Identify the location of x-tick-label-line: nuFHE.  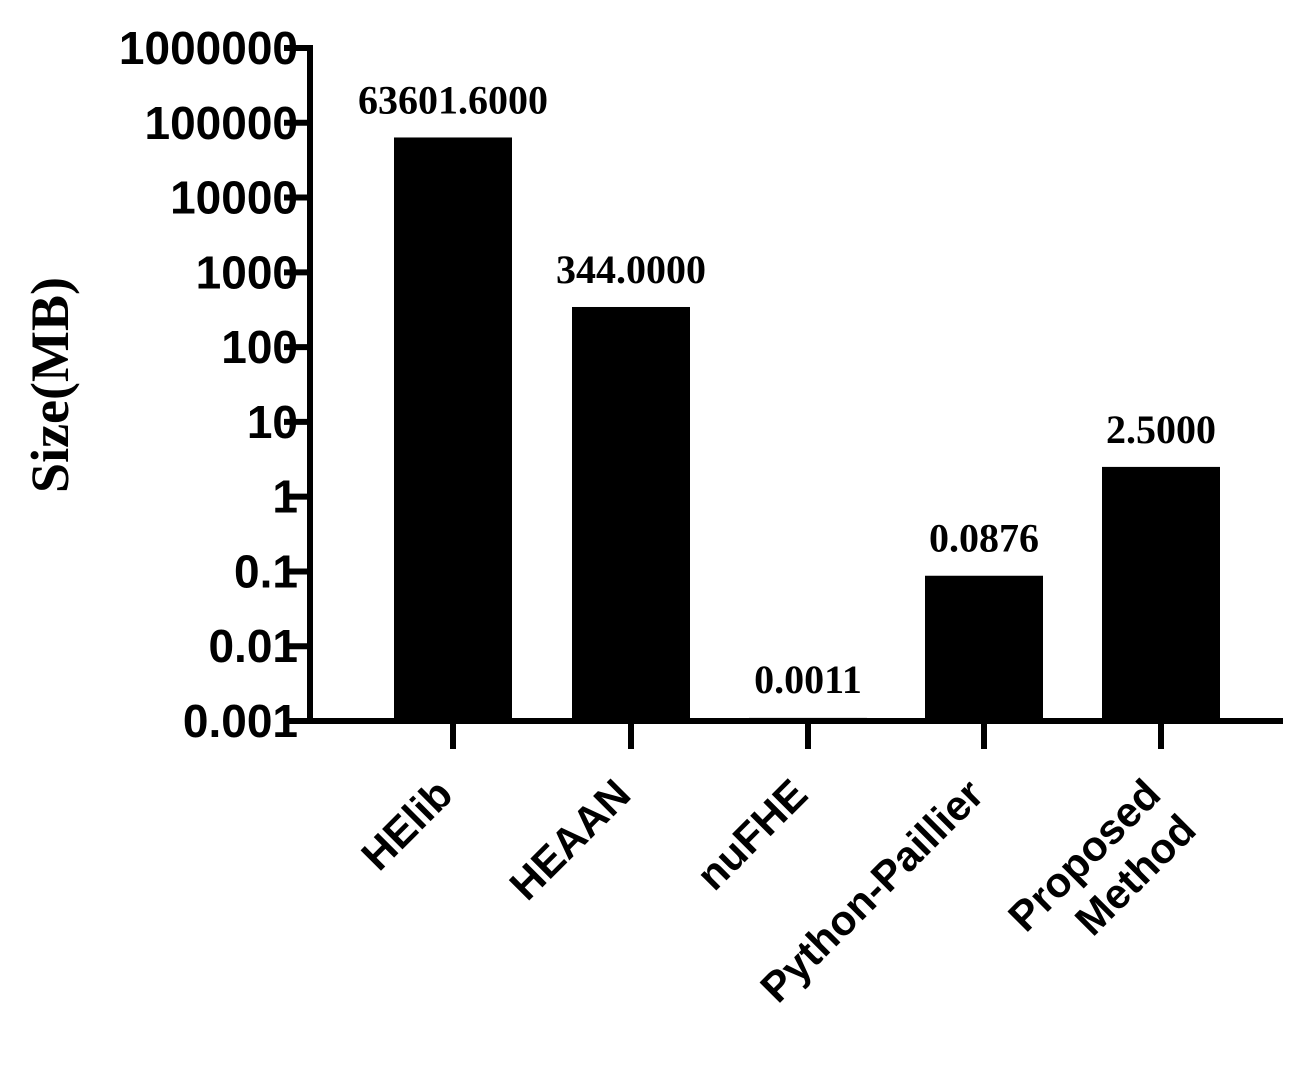
(751, 834).